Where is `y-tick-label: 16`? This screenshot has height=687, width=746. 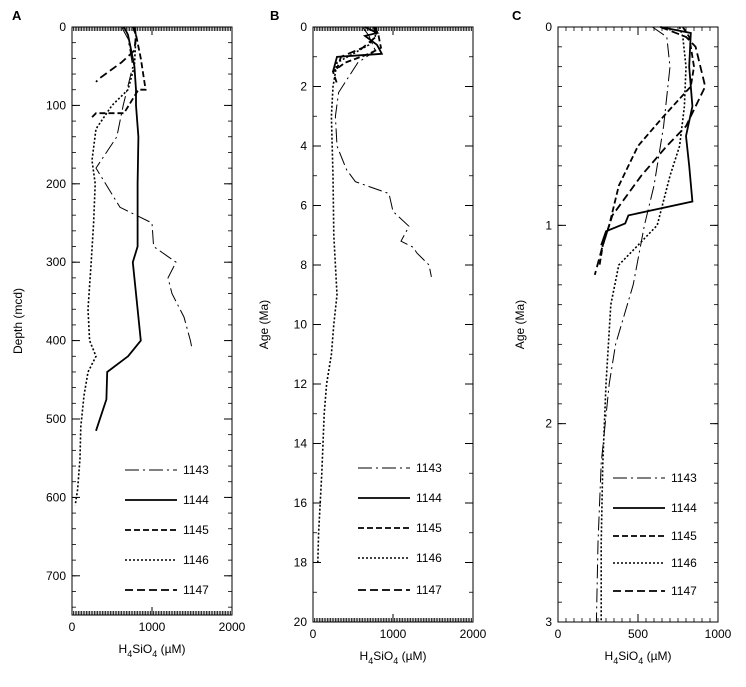
y-tick-label: 16 is located at coordinates (301, 503).